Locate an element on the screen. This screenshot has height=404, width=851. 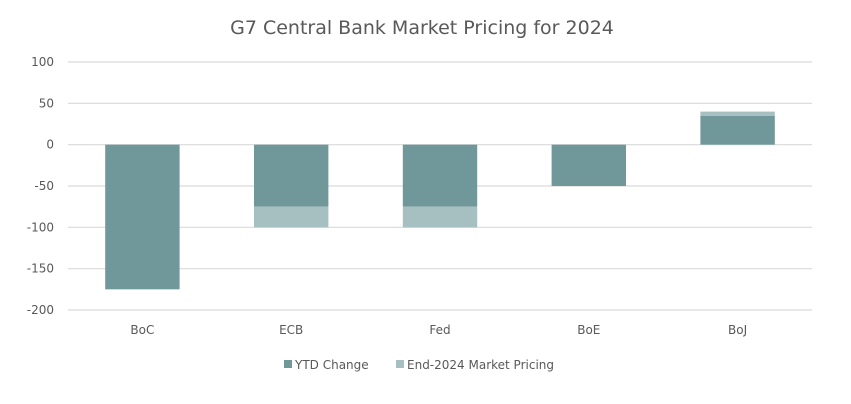
y-tick-label: -200 is located at coordinates (40, 310).